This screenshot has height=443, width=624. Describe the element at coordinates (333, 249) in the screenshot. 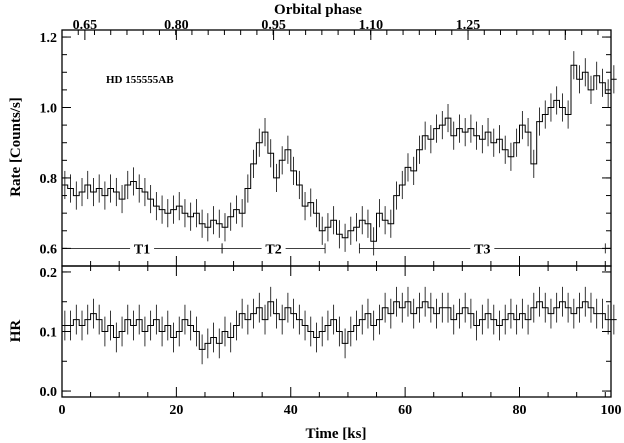

I see `time-segments: T1 T2 T3` at that location.